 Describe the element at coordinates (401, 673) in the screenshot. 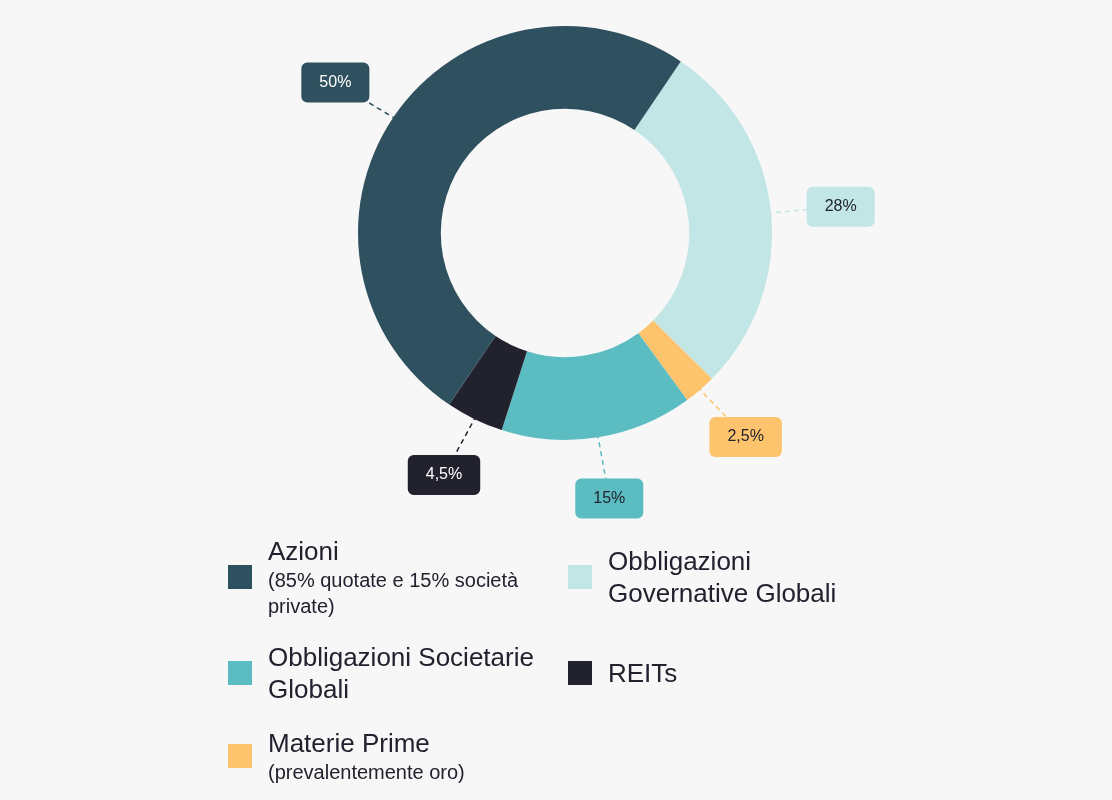

I see `legend-label: Obbligazioni Societarie Globali` at that location.